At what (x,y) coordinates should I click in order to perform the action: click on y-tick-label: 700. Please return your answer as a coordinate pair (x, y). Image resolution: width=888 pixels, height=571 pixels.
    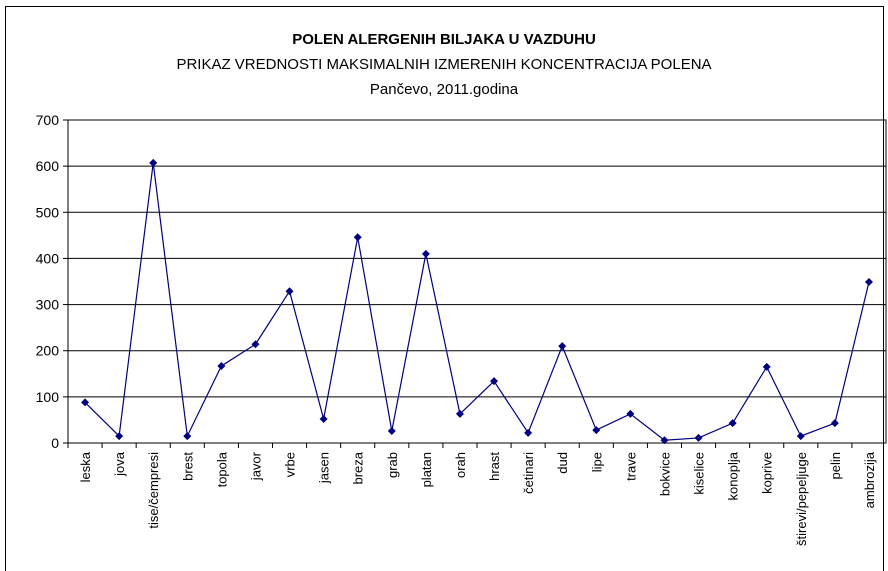
    Looking at the image, I should click on (48, 120).